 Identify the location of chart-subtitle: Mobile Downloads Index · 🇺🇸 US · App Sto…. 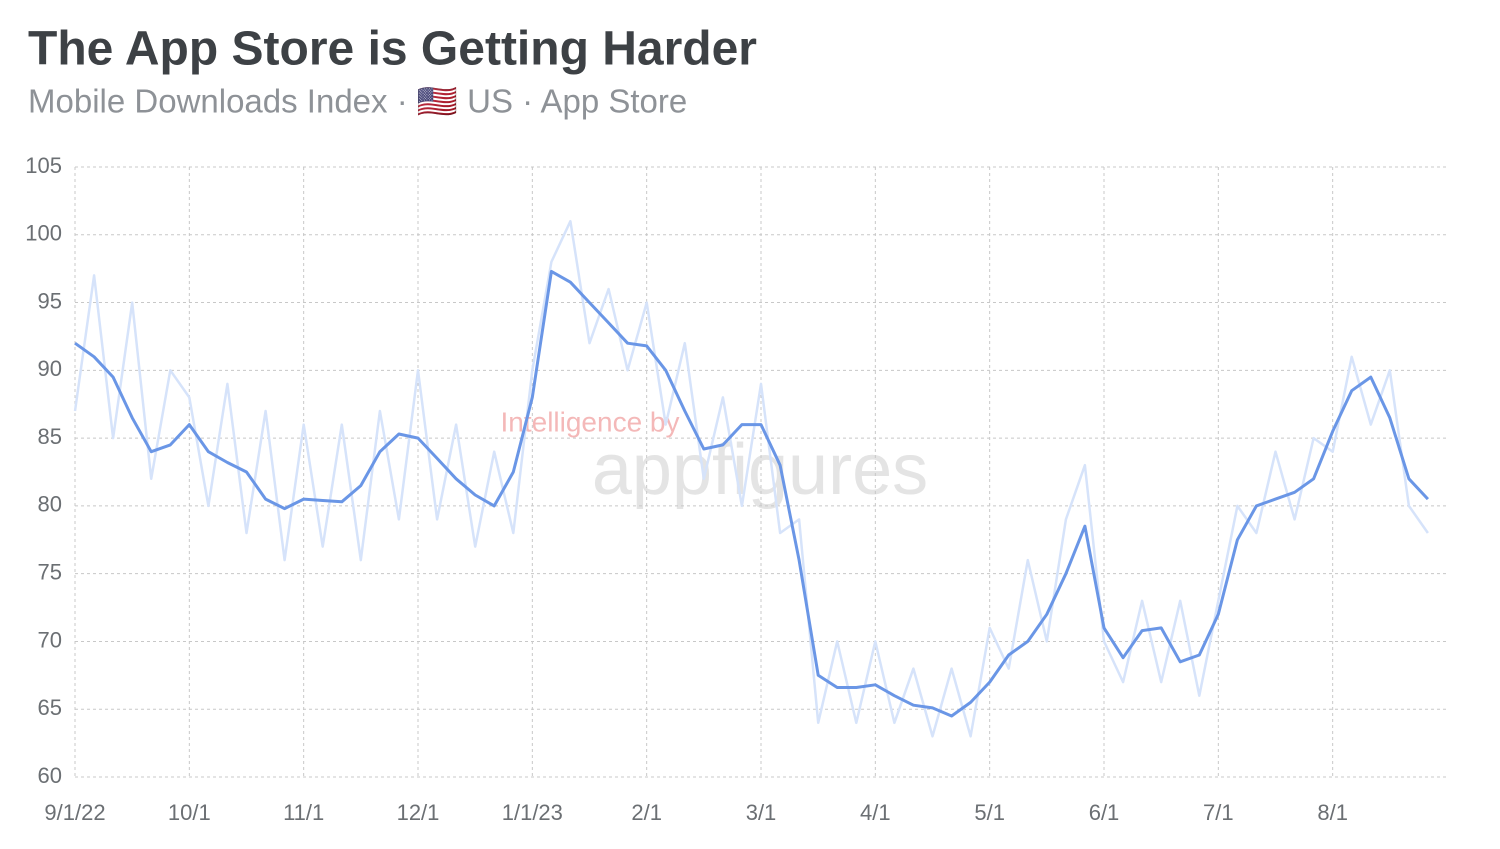
(357, 101).